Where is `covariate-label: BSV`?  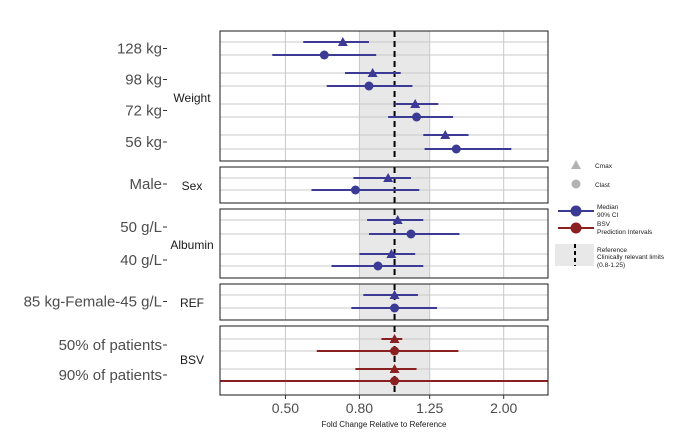
covariate-label: BSV is located at coordinates (192, 360).